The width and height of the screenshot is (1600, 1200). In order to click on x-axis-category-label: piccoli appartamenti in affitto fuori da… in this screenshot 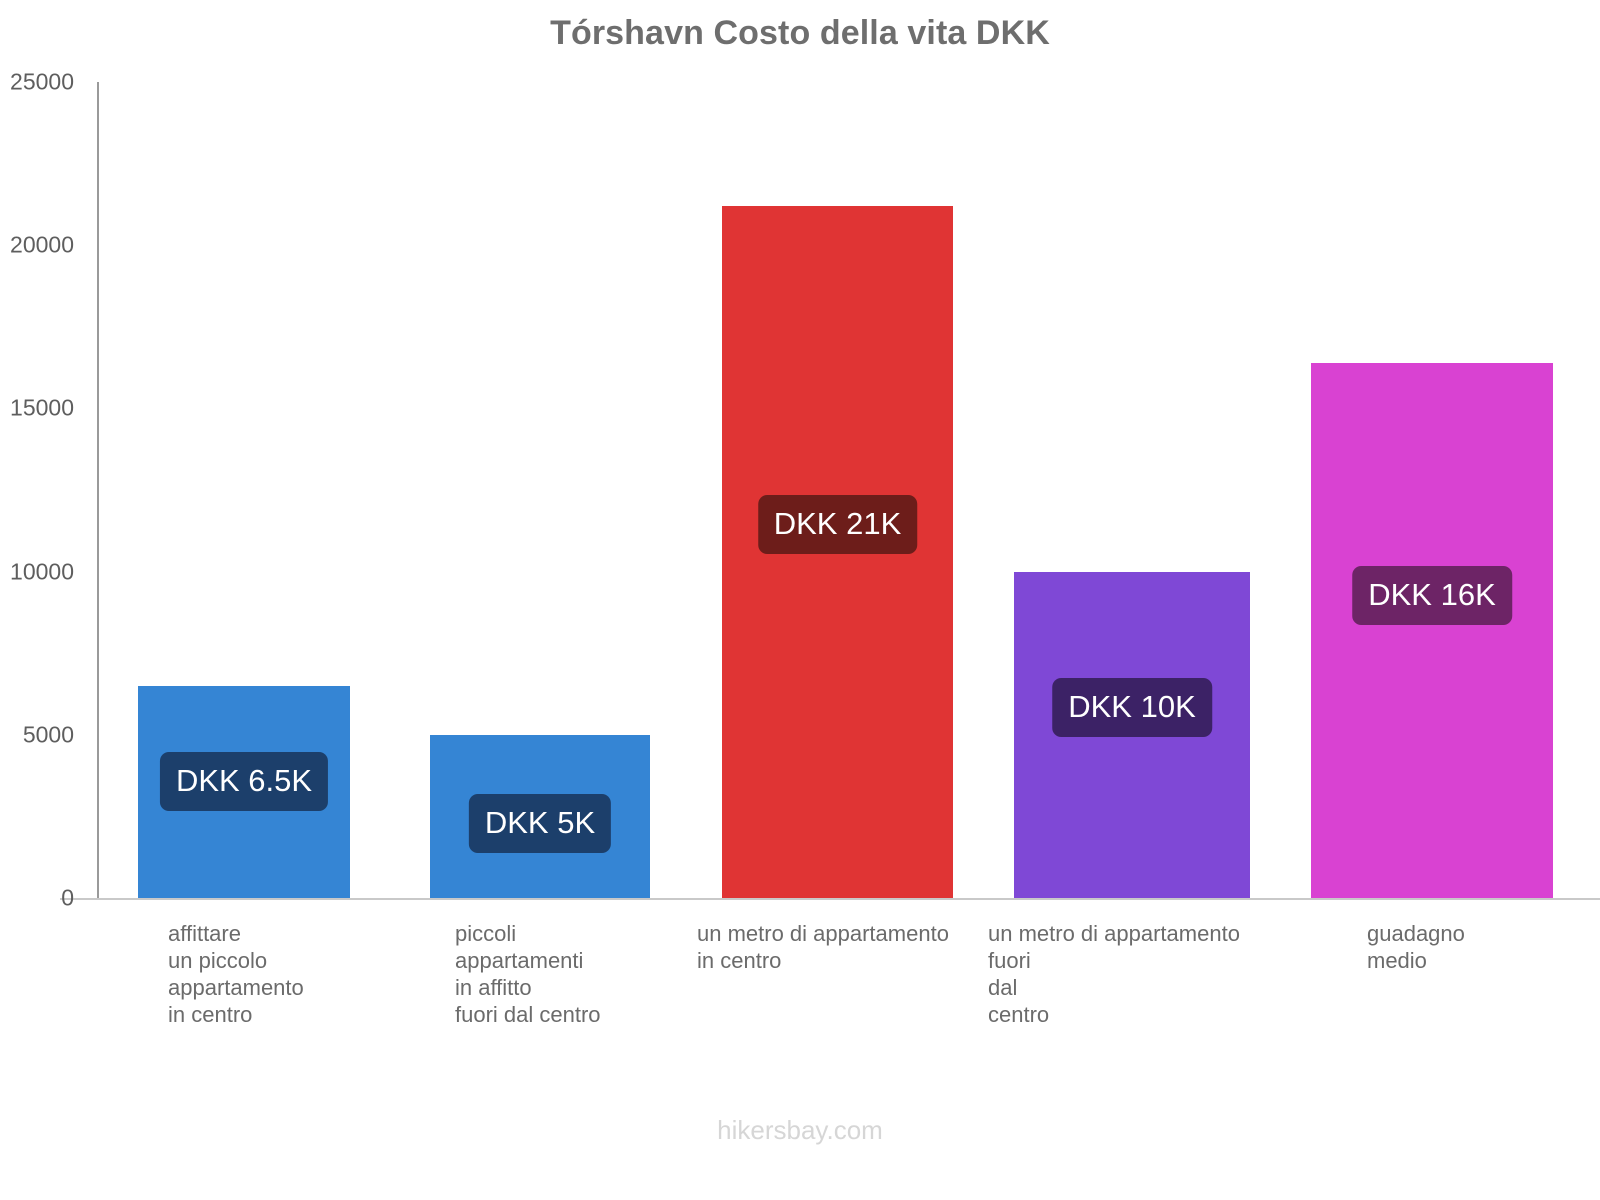, I will do `click(528, 974)`.